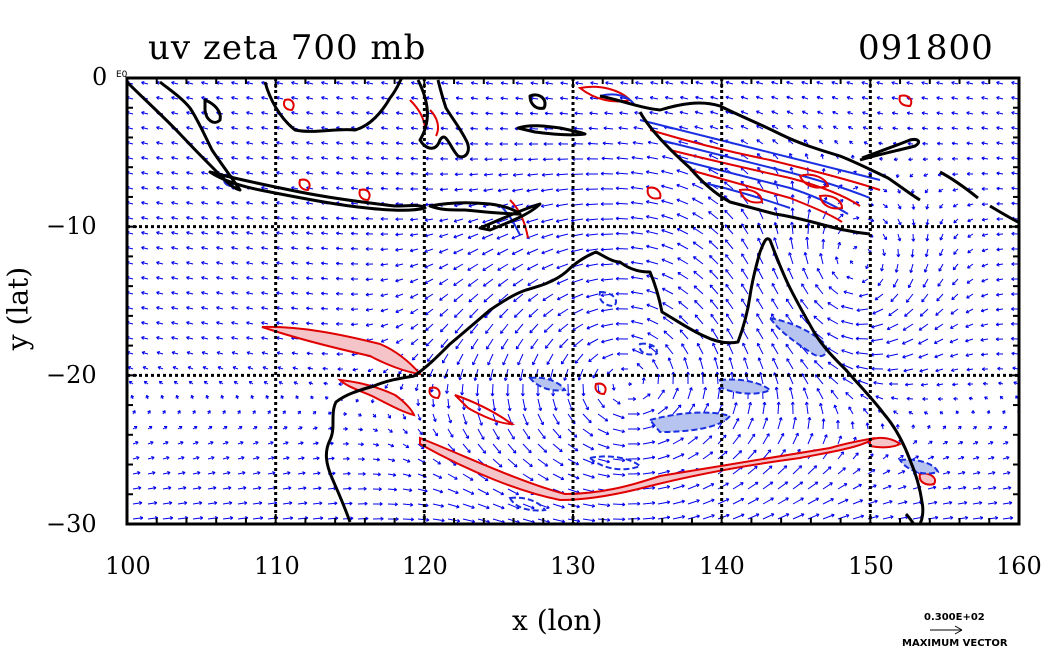  I want to click on x-tick-label: 140, so click(722, 566).